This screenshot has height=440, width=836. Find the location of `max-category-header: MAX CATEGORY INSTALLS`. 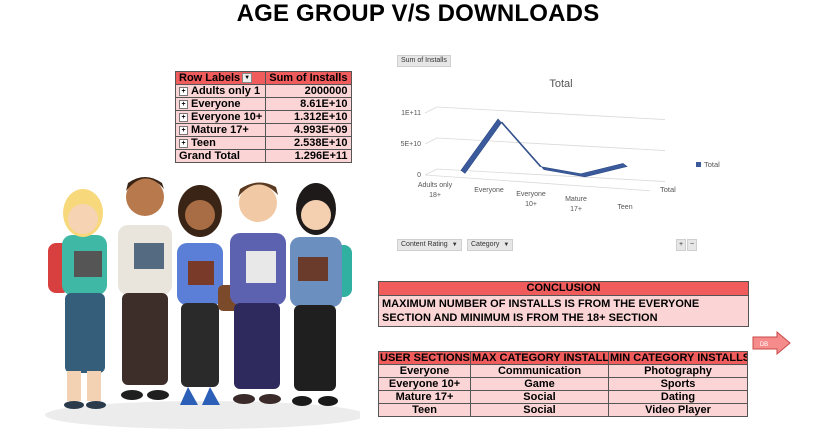

max-category-header: MAX CATEGORY INSTALLS is located at coordinates (539, 358).